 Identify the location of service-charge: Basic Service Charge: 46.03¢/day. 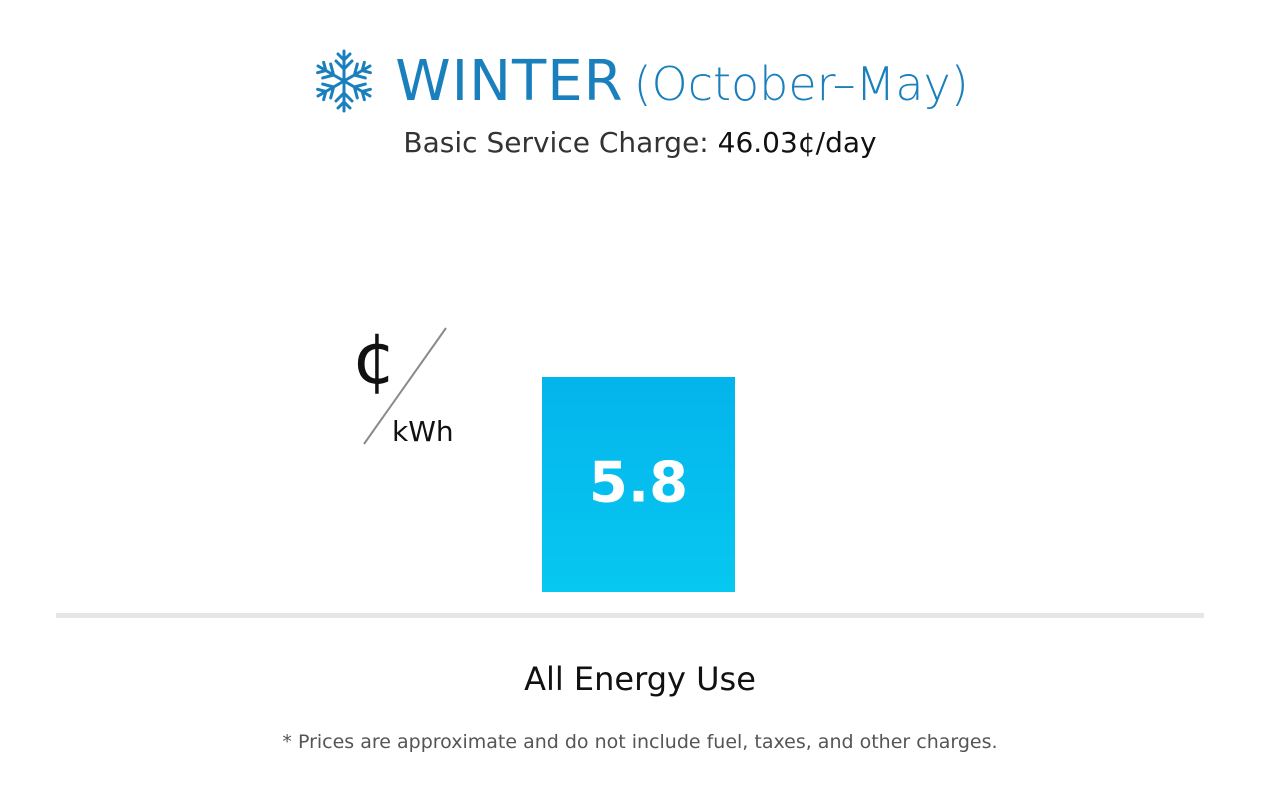
(640, 142).